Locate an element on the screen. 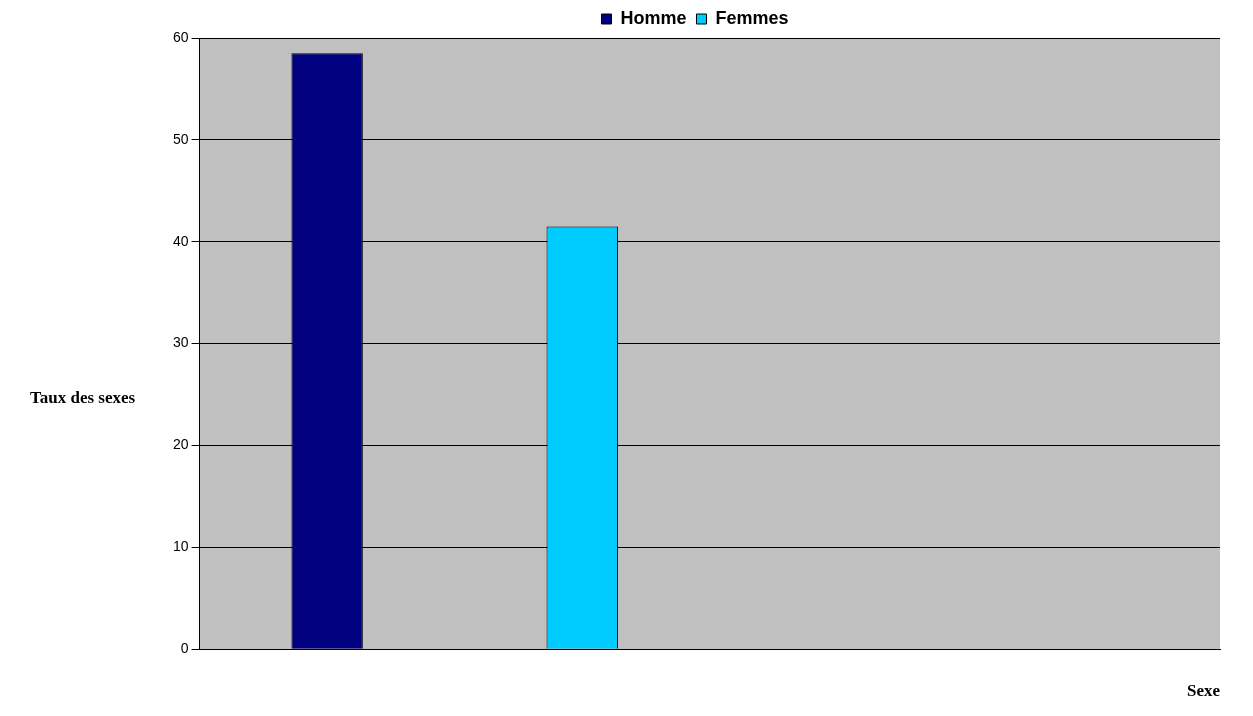  y-tick-label: 20 is located at coordinates (180, 444).